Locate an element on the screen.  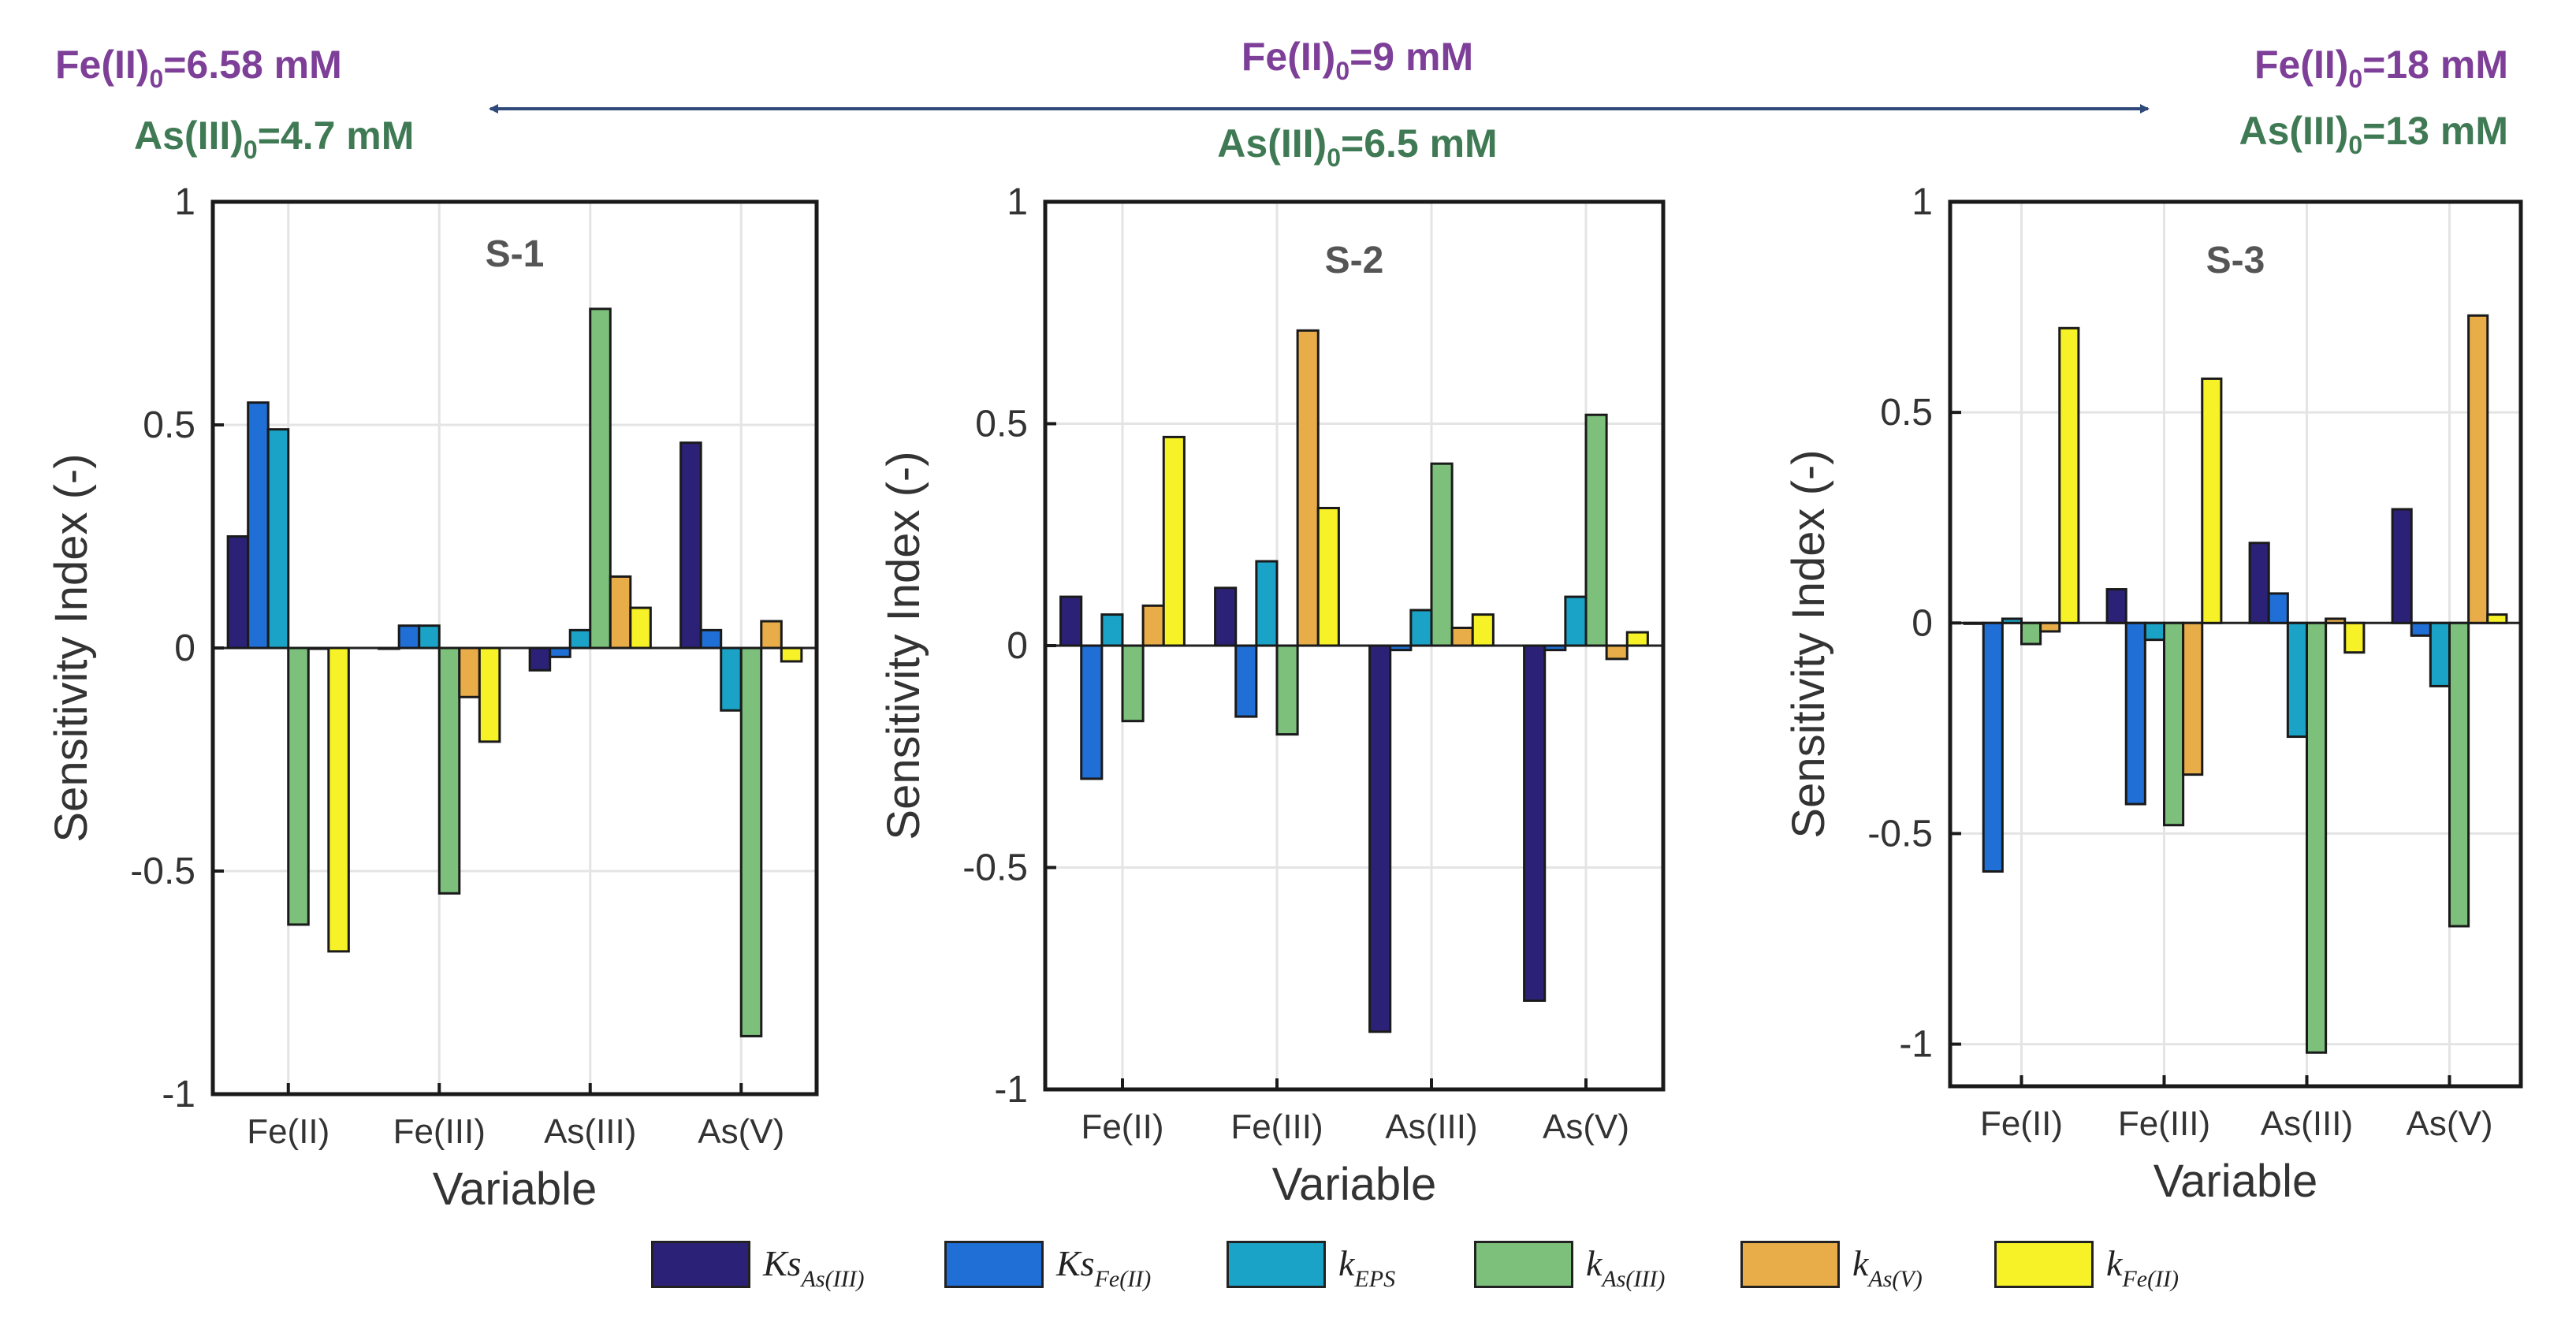
chart-title: S-2 is located at coordinates (1354, 260).